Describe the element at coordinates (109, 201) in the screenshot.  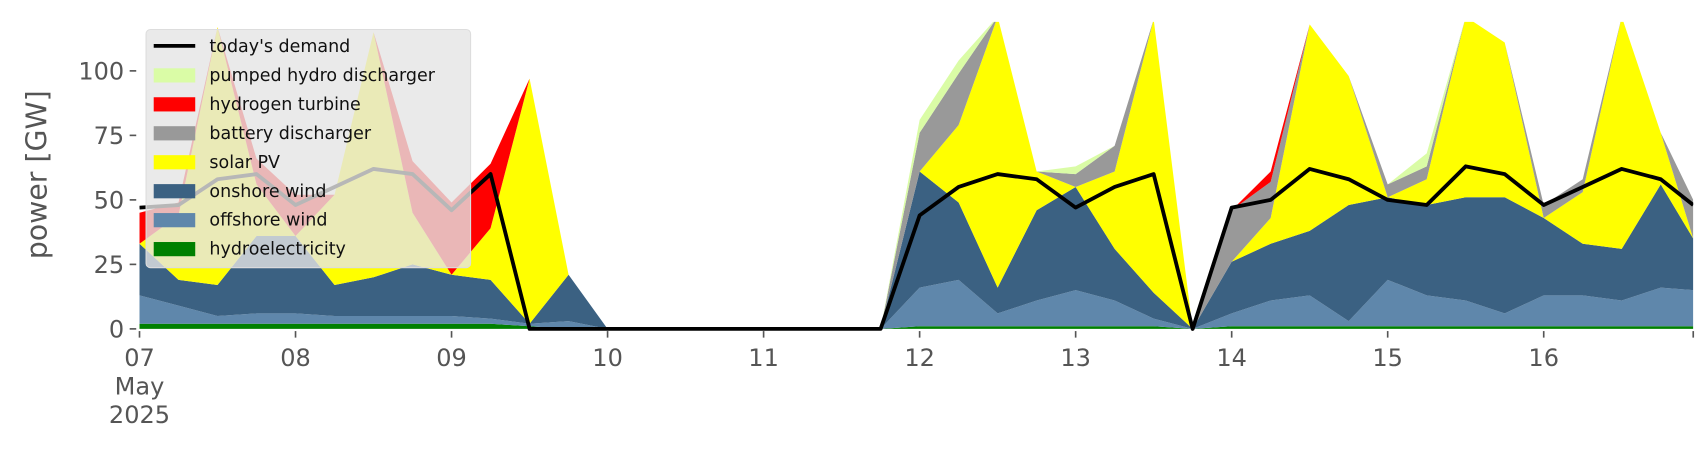
I see `y-tick-label: 50` at that location.